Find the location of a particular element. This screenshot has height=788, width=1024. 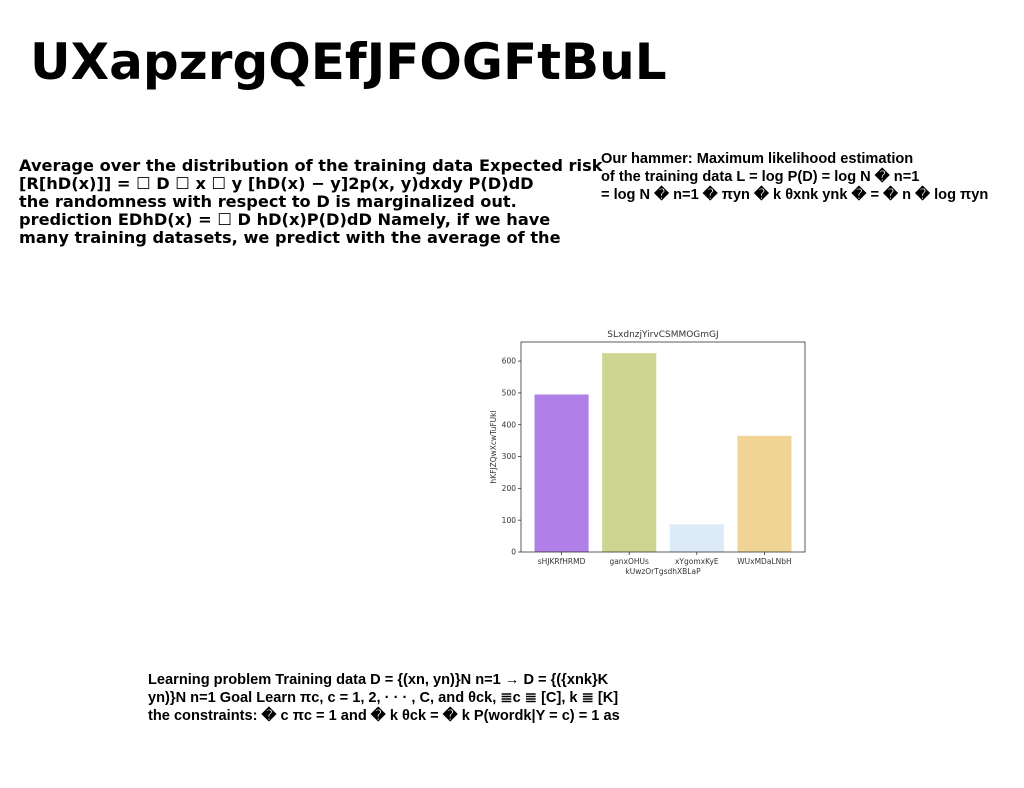

x-tick-label: sHJKRfHRMD is located at coordinates (562, 561).